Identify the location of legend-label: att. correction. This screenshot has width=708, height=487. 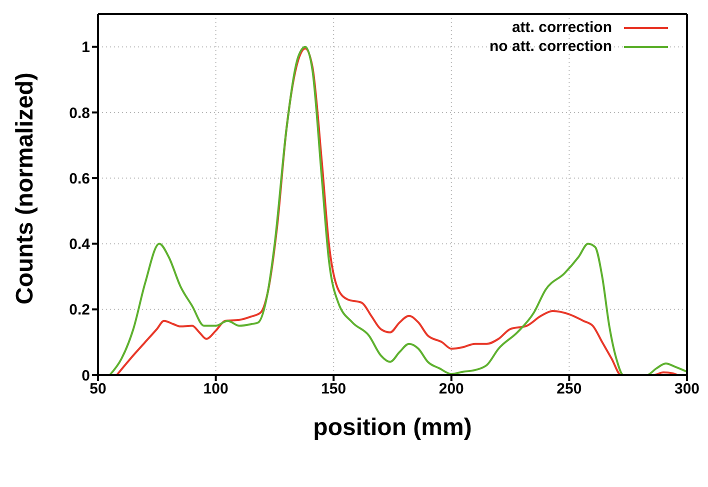
(562, 27).